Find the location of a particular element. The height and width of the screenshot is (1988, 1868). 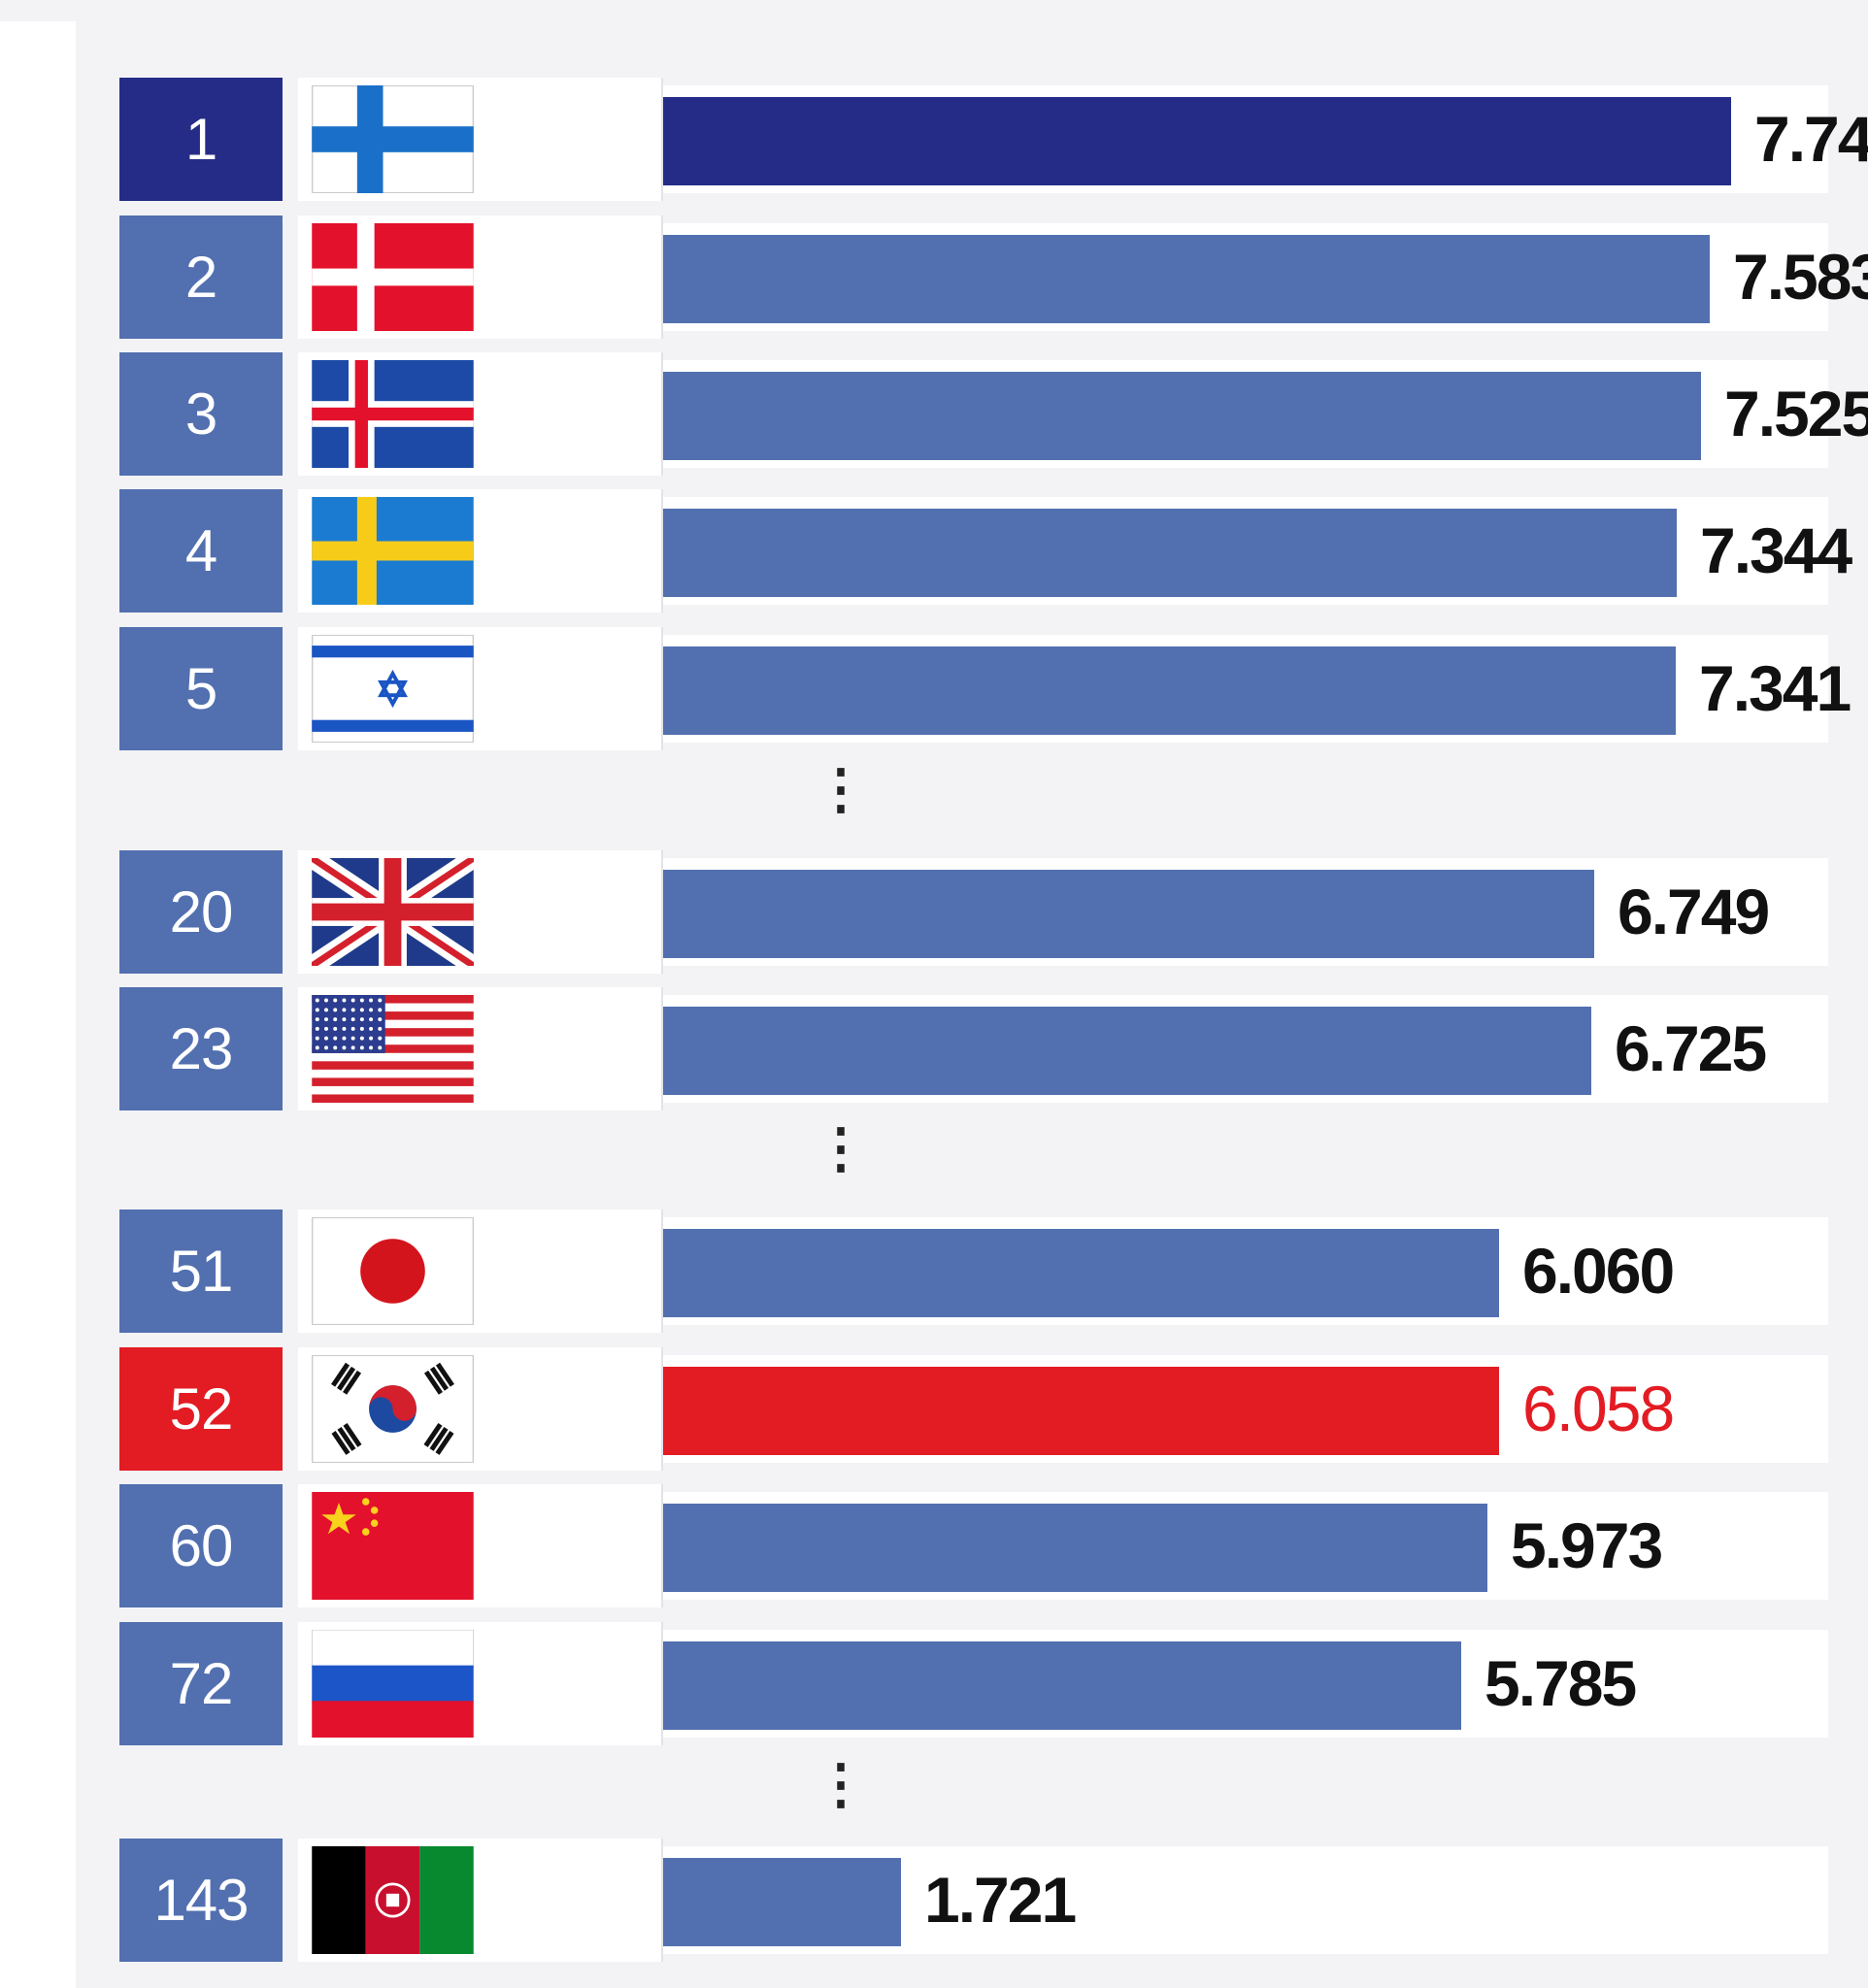

chart-row: 52 6.058 is located at coordinates (973, 1409).